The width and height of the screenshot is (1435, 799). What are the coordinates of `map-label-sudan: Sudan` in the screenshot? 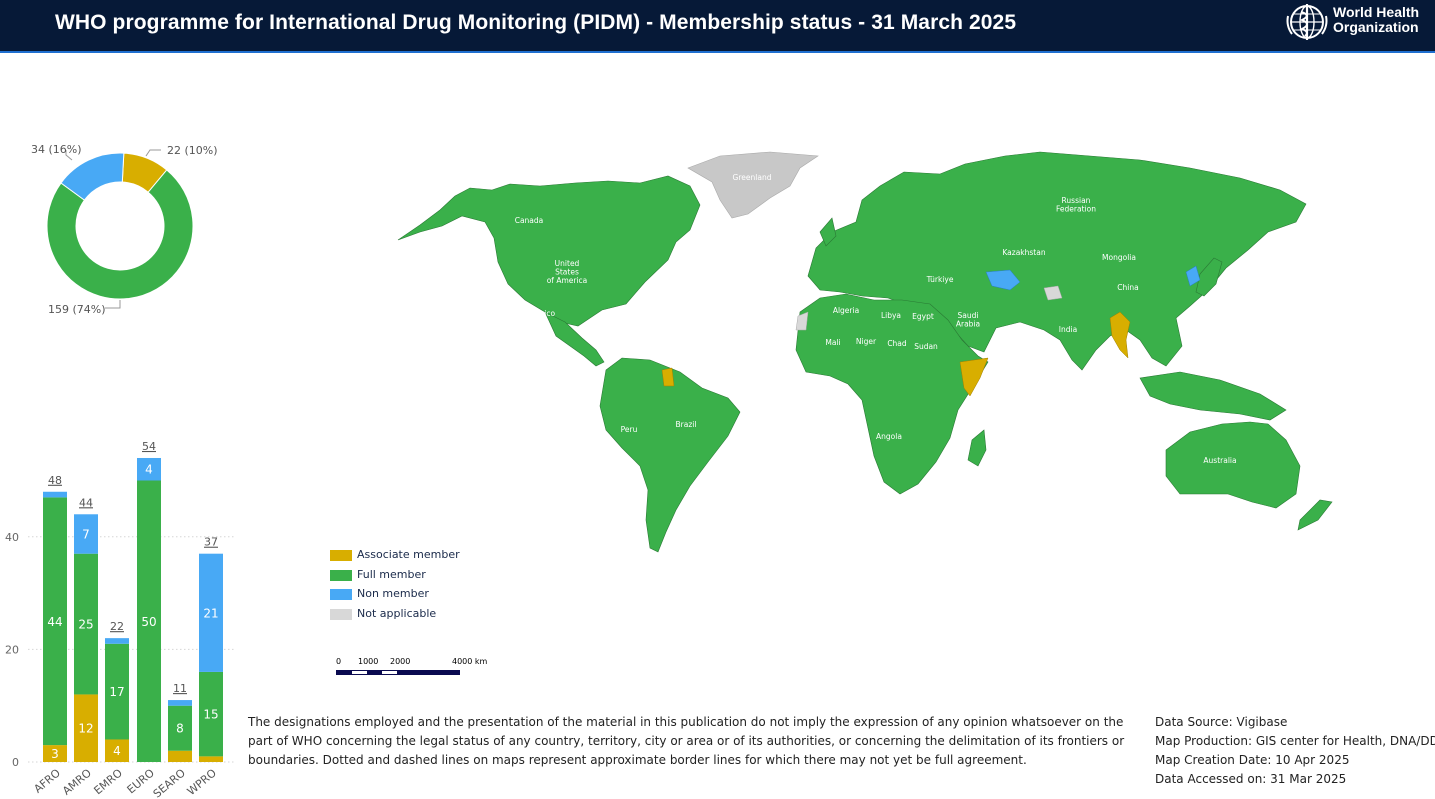 It's located at (926, 346).